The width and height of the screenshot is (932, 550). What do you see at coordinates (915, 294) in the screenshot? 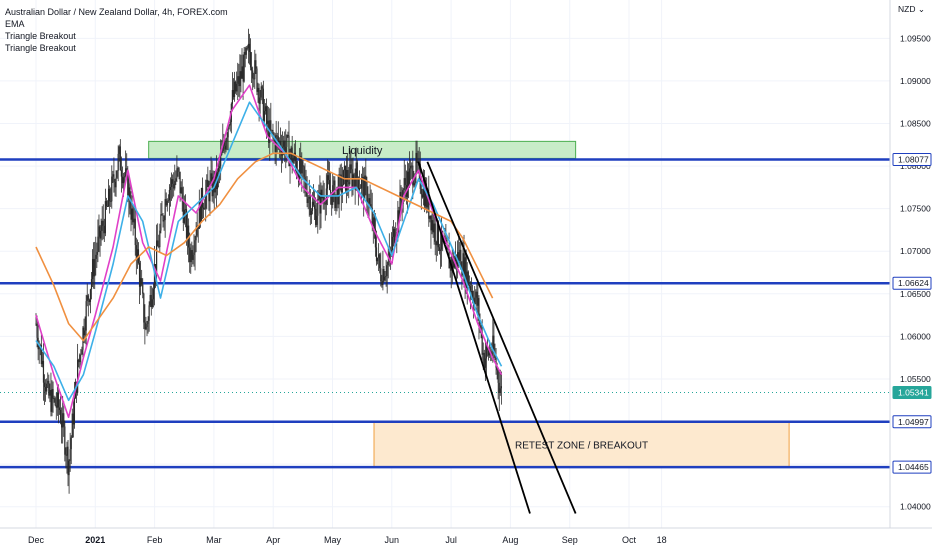
I see `price-tick-label: 1.06500` at bounding box center [915, 294].